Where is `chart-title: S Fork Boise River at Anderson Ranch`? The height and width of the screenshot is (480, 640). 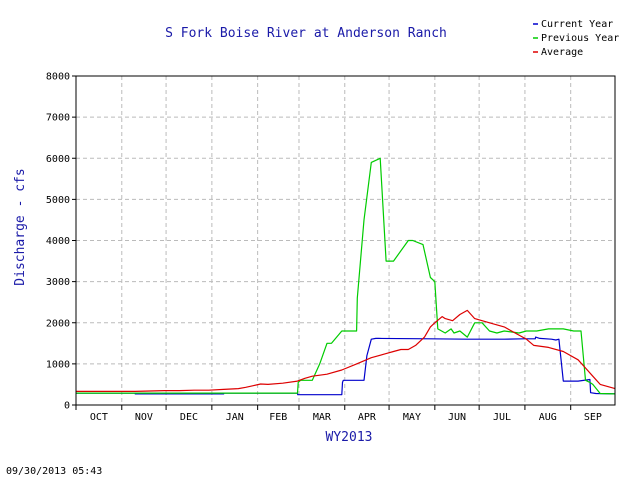
chart-title: S Fork Boise River at Anderson Ranch is located at coordinates (306, 33).